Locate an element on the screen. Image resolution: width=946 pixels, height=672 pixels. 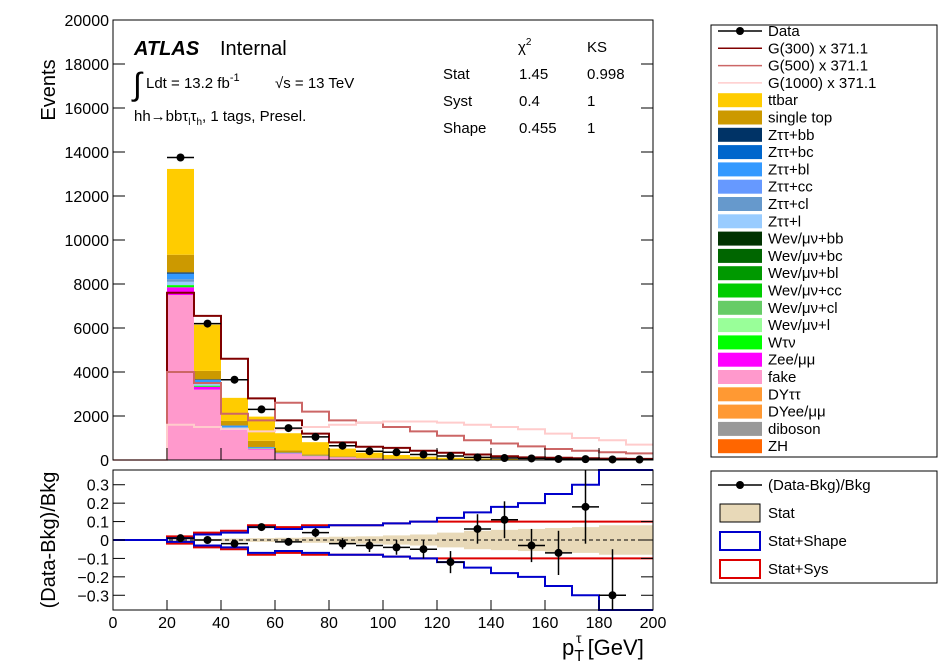
x-tick-label: 20 is located at coordinates (167, 623).